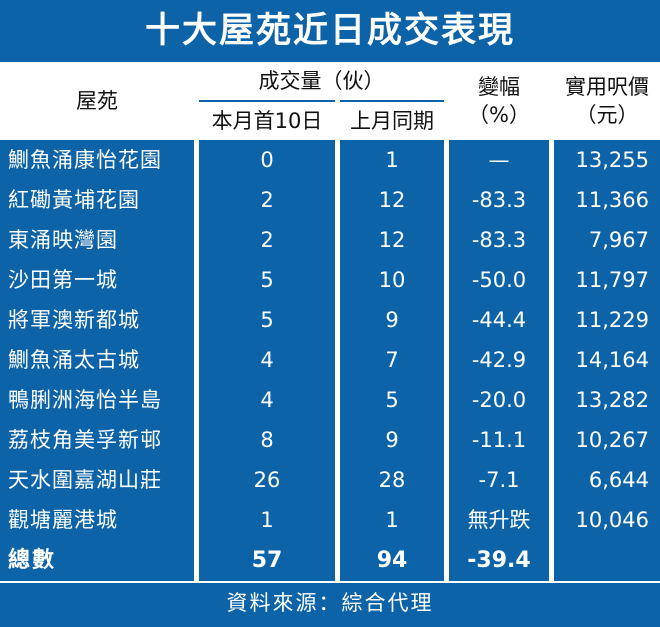 The height and width of the screenshot is (627, 660). Describe the element at coordinates (612, 400) in the screenshot. I see `price-per-sqft: 13,282` at that location.